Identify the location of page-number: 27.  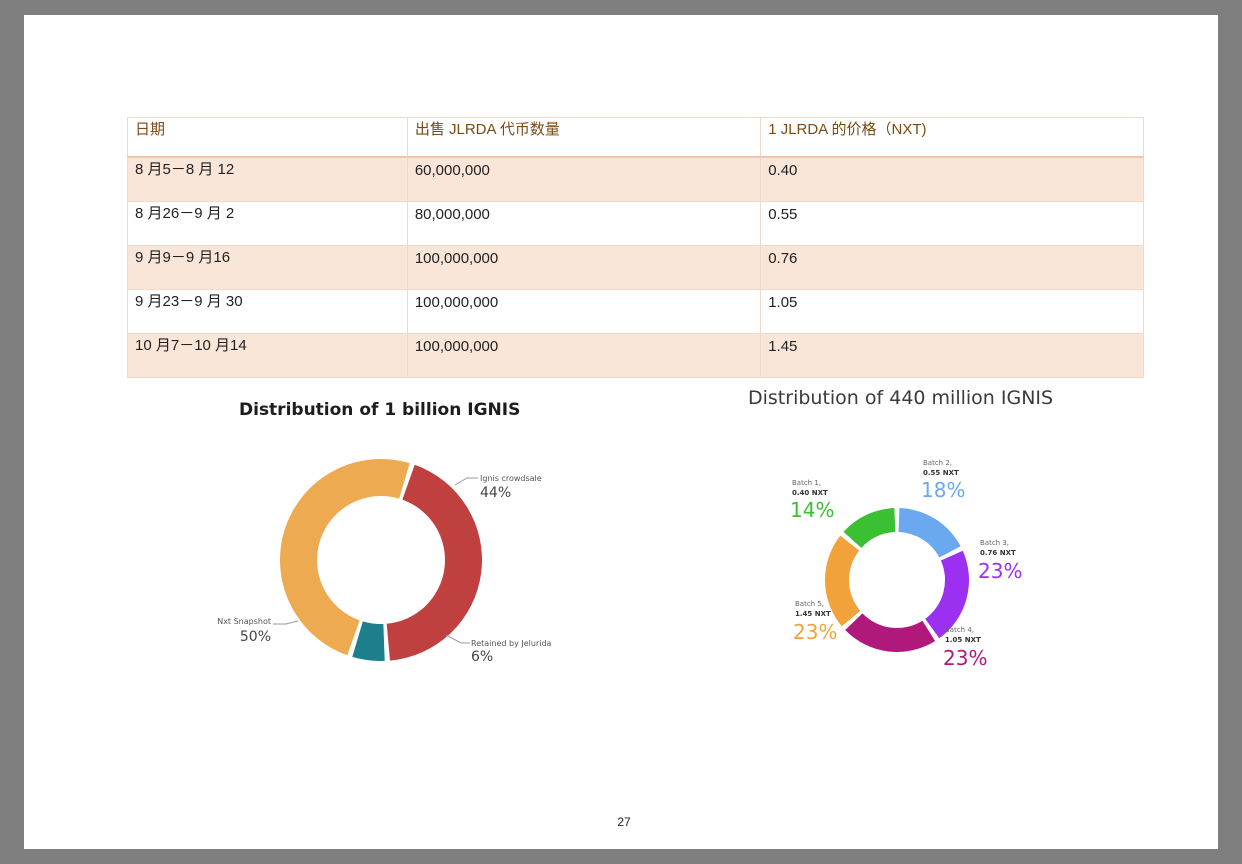
(624, 822).